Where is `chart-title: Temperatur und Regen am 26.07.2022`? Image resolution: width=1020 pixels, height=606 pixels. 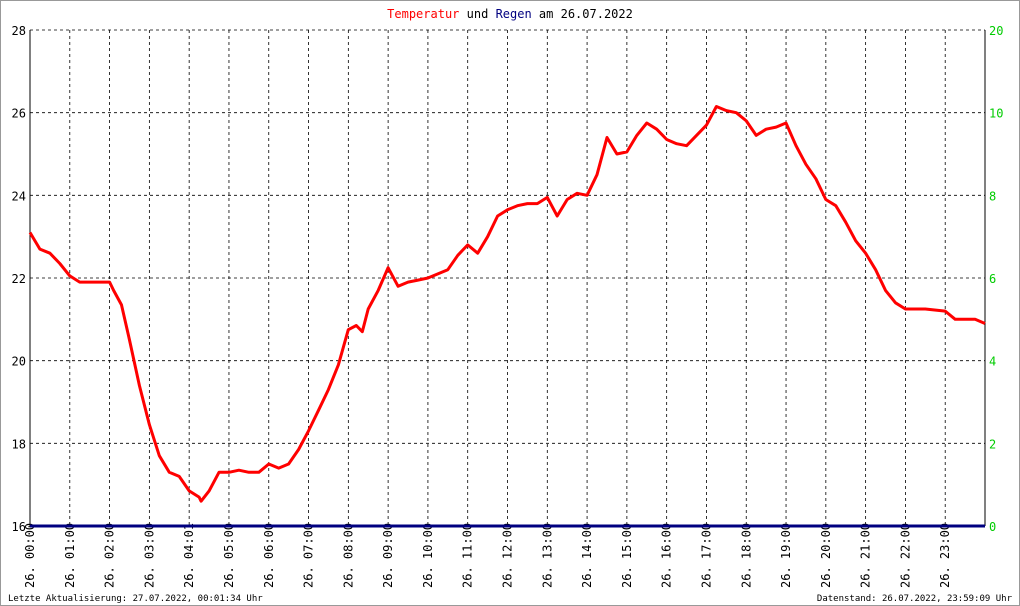 chart-title: Temperatur und Regen am 26.07.2022 is located at coordinates (510, 14).